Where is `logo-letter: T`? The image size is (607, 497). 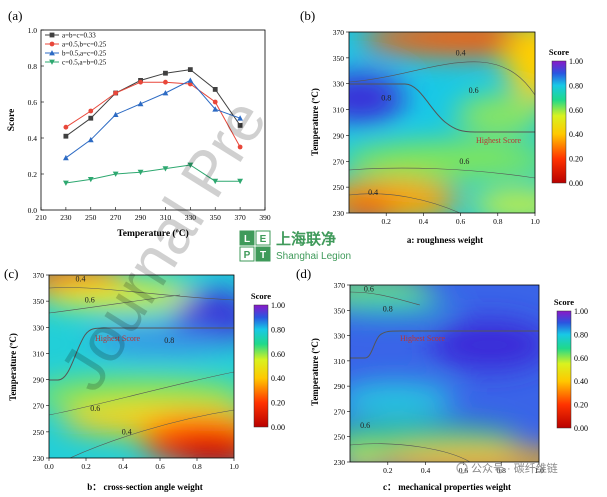
logo-letter: T is located at coordinates (263, 255).